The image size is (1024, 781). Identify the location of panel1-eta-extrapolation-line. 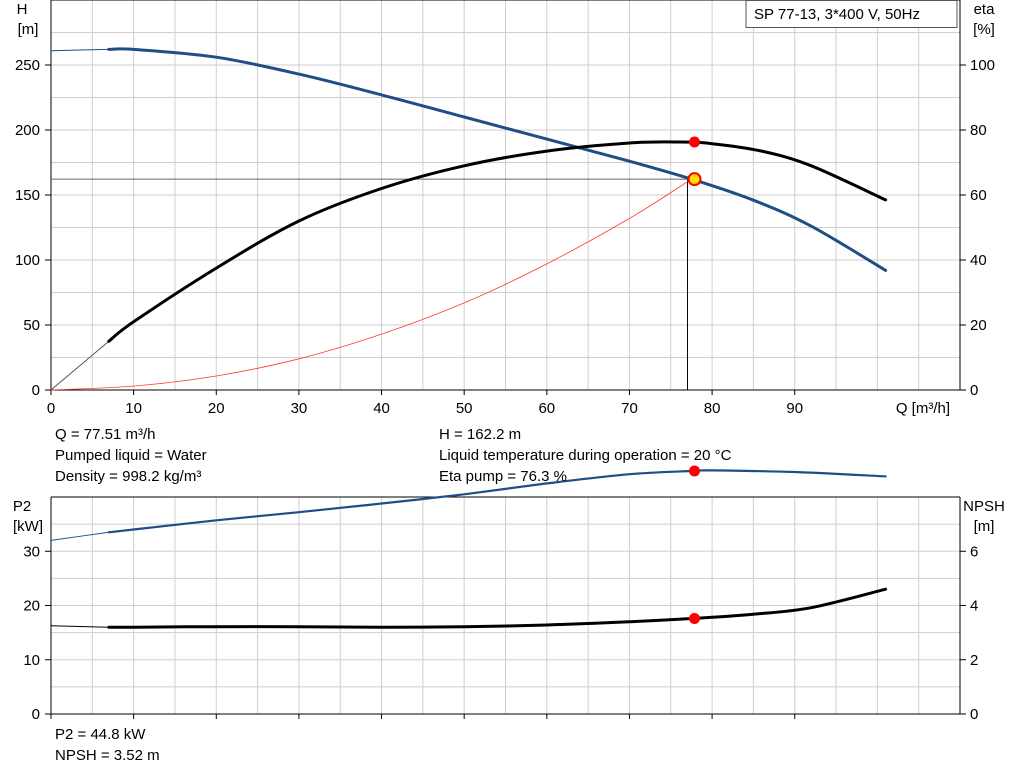
(80, 365).